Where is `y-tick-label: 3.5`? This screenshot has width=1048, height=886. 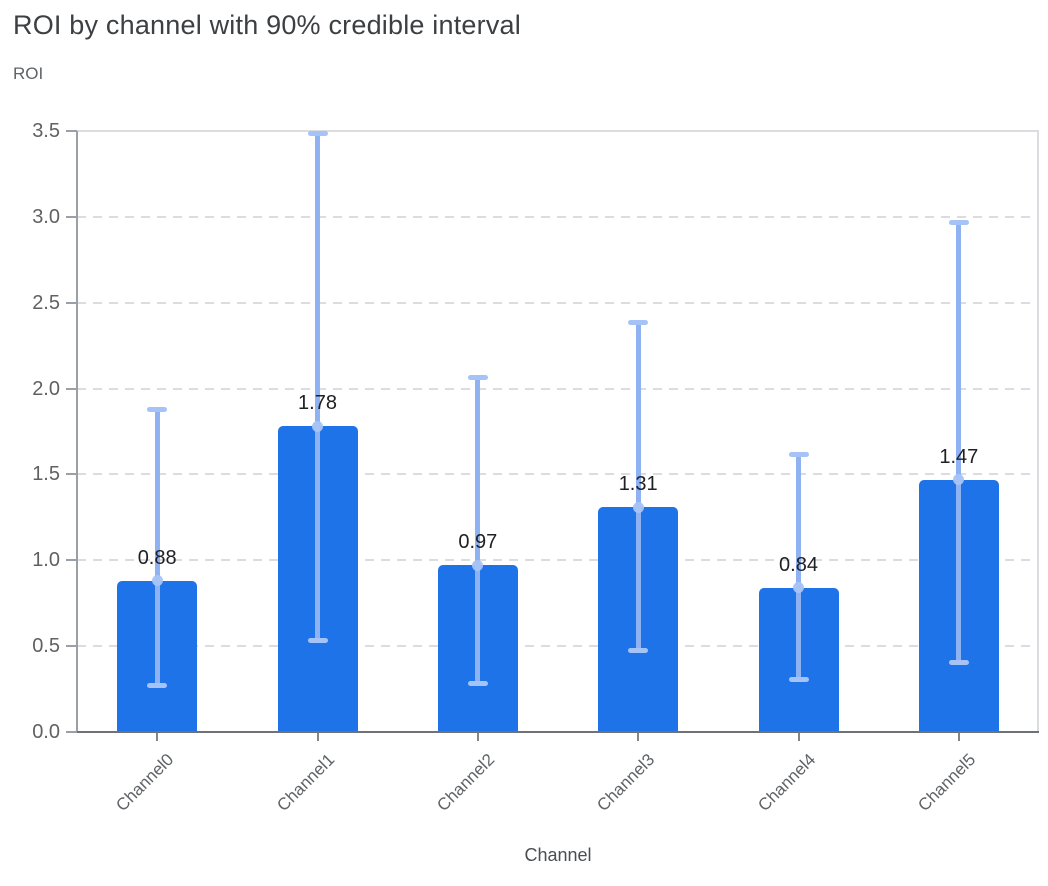
y-tick-label: 3.5 is located at coordinates (46, 131).